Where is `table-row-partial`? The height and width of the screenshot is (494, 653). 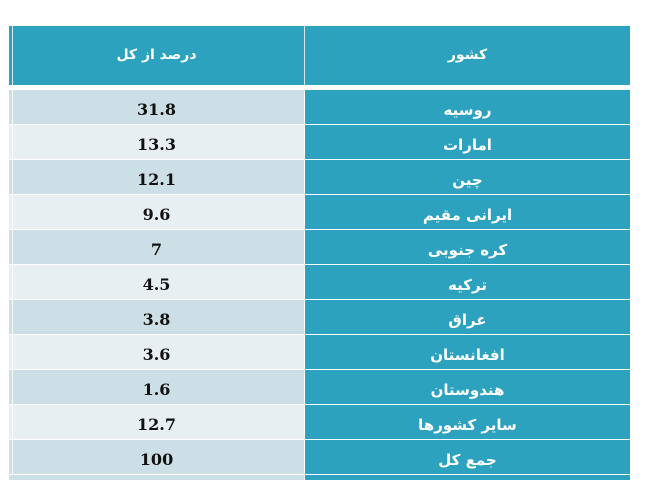
table-row-partial is located at coordinates (319, 477).